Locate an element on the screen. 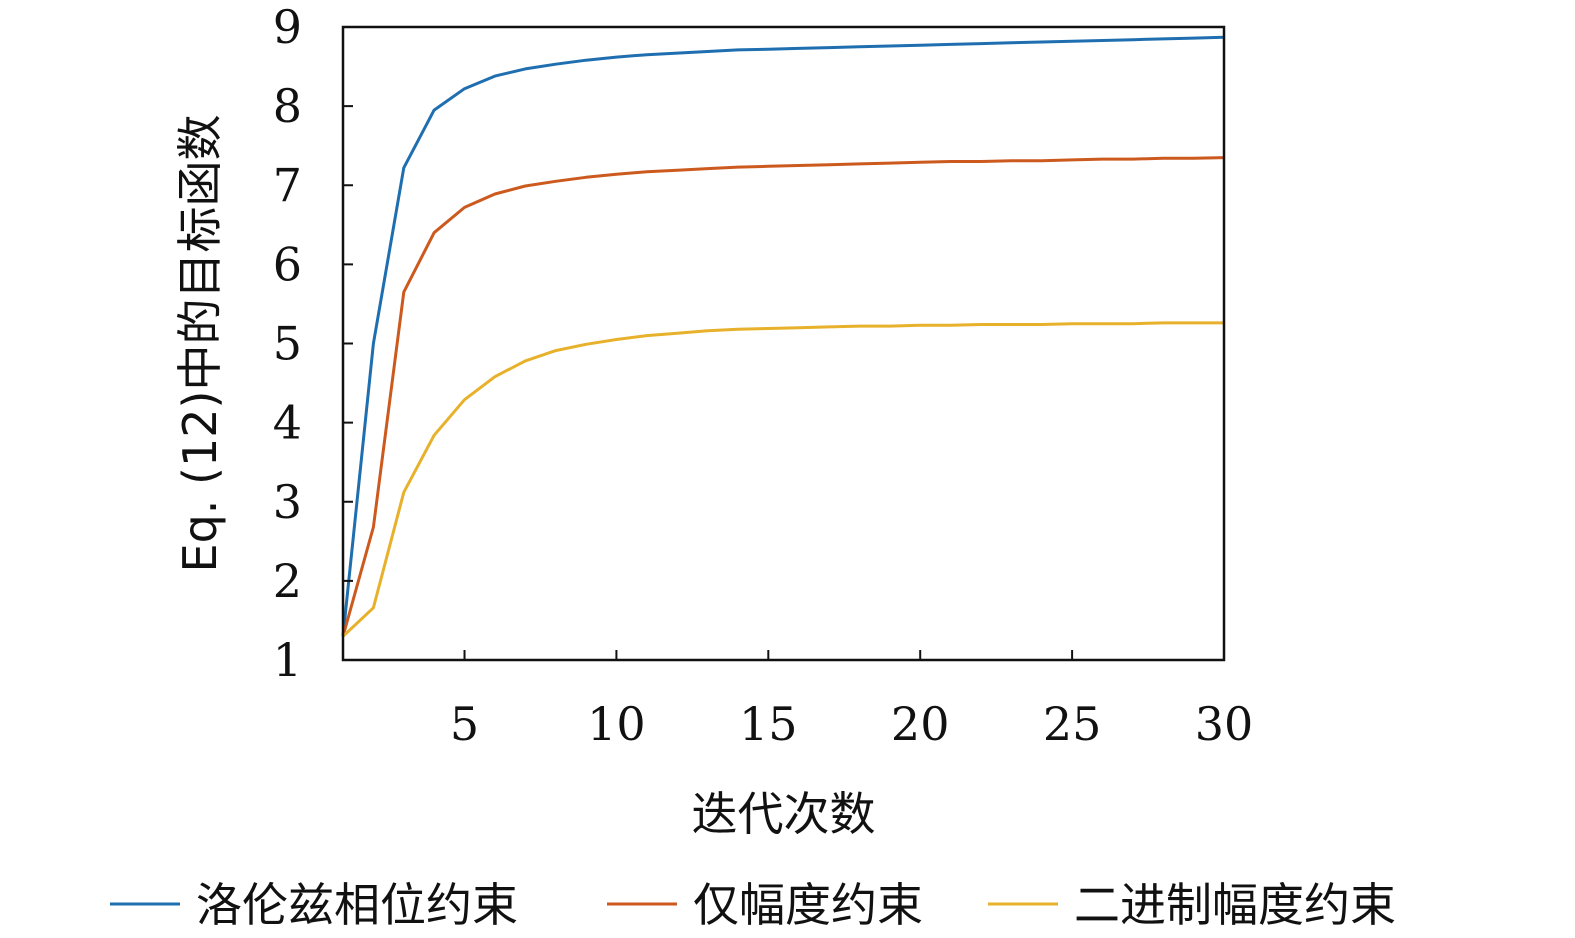 The width and height of the screenshot is (1575, 938). y-tick-label: 6 is located at coordinates (287, 264).